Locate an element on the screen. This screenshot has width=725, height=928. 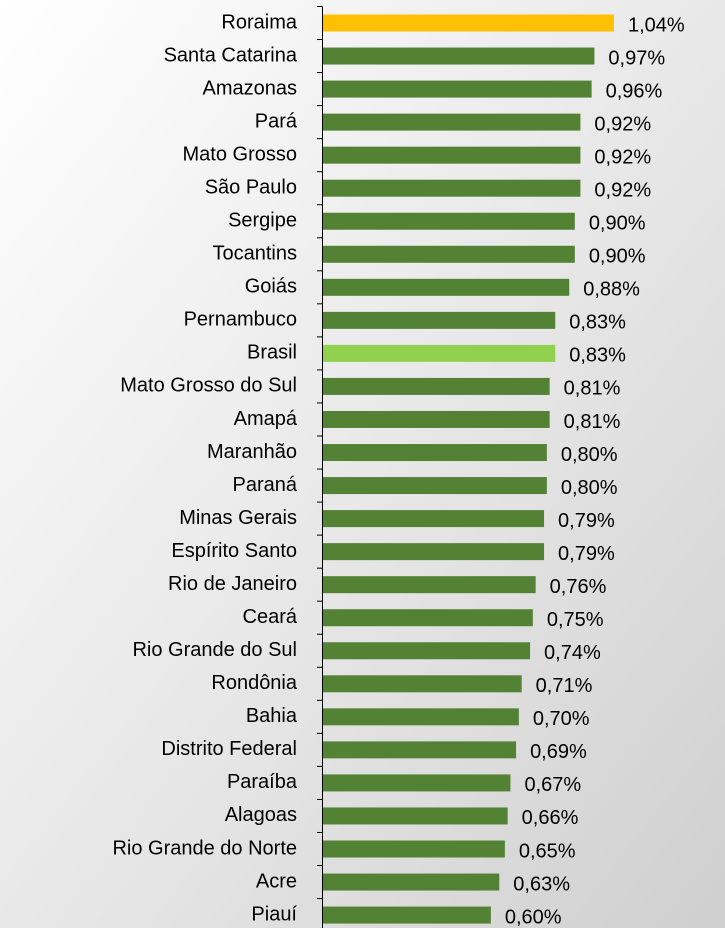
value-label: 0,69% is located at coordinates (558, 752).